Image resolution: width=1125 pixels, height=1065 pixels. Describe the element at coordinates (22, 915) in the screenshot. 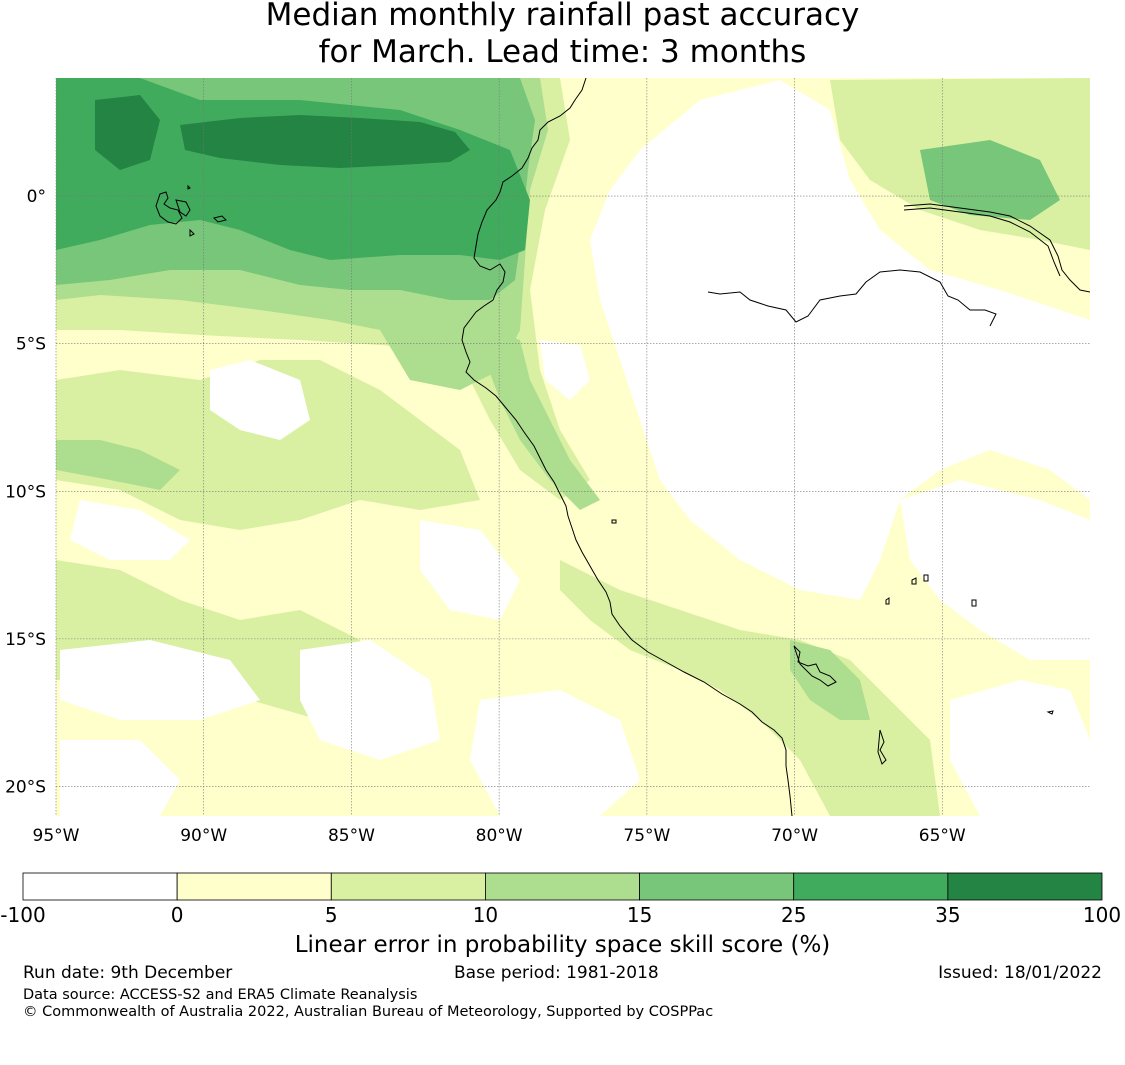

I see `colorbar-tick-label: -100` at that location.